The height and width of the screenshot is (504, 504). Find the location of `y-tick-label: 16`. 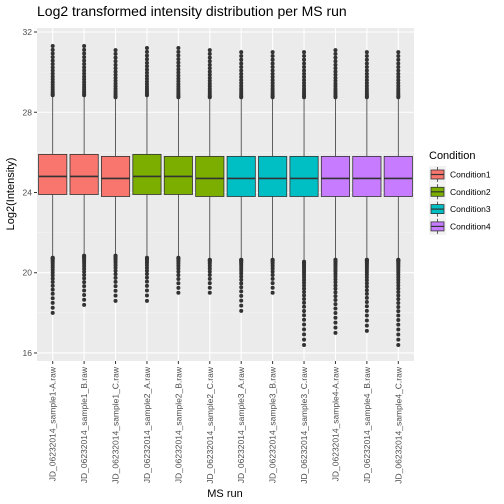

y-tick-label: 16 is located at coordinates (28, 353).